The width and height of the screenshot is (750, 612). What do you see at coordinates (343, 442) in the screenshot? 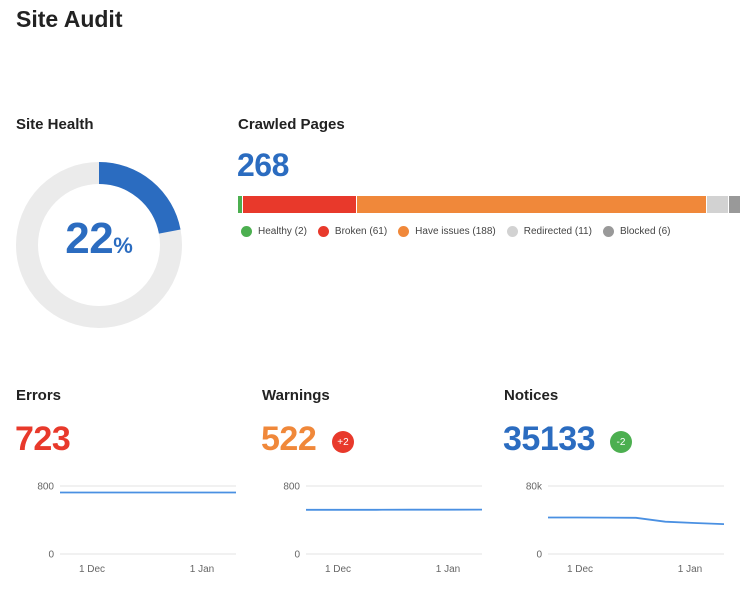
I see `warnings-change-badge: +2` at bounding box center [343, 442].